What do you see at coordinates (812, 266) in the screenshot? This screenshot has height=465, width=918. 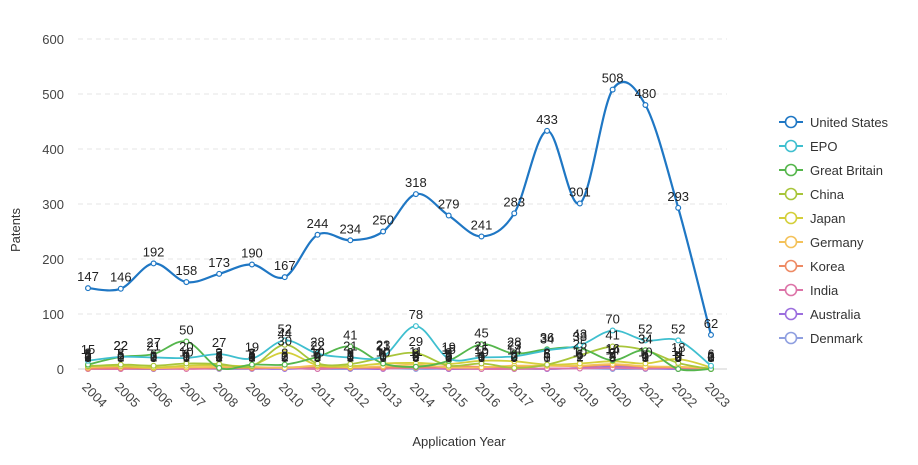 I see `legend-item-korea: Korea` at bounding box center [812, 266].